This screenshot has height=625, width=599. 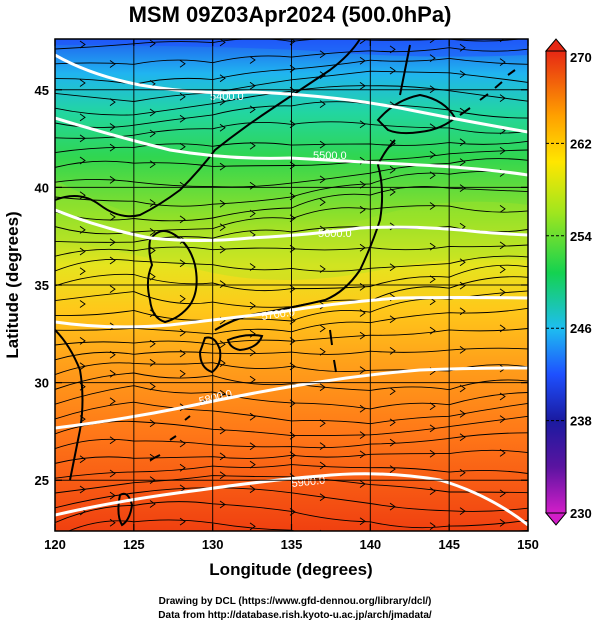 What do you see at coordinates (556, 519) in the screenshot?
I see `colorbar-bottom-triangle` at bounding box center [556, 519].